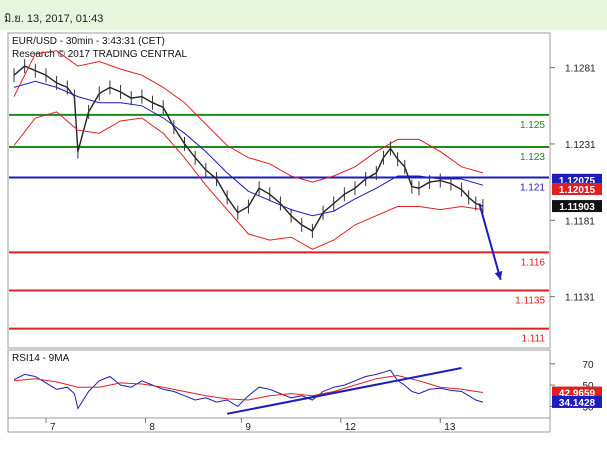  I want to click on level-label-1: 1.123, so click(532, 157).